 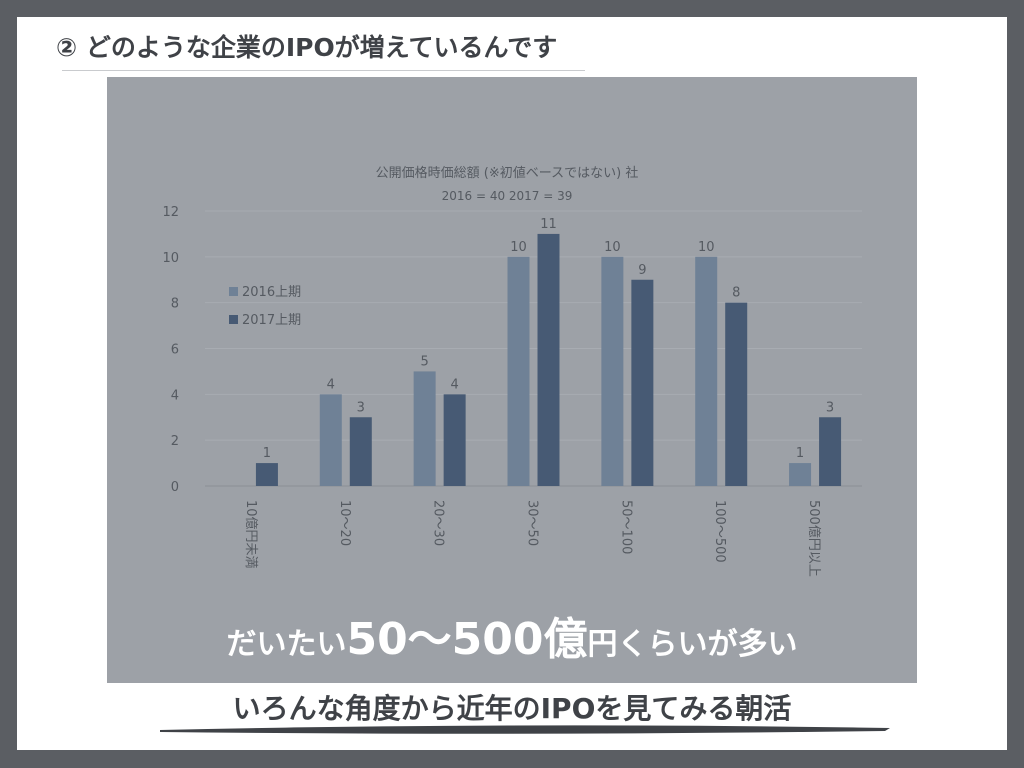 What do you see at coordinates (175, 487) in the screenshot?
I see `y-tick-label: 0` at bounding box center [175, 487].